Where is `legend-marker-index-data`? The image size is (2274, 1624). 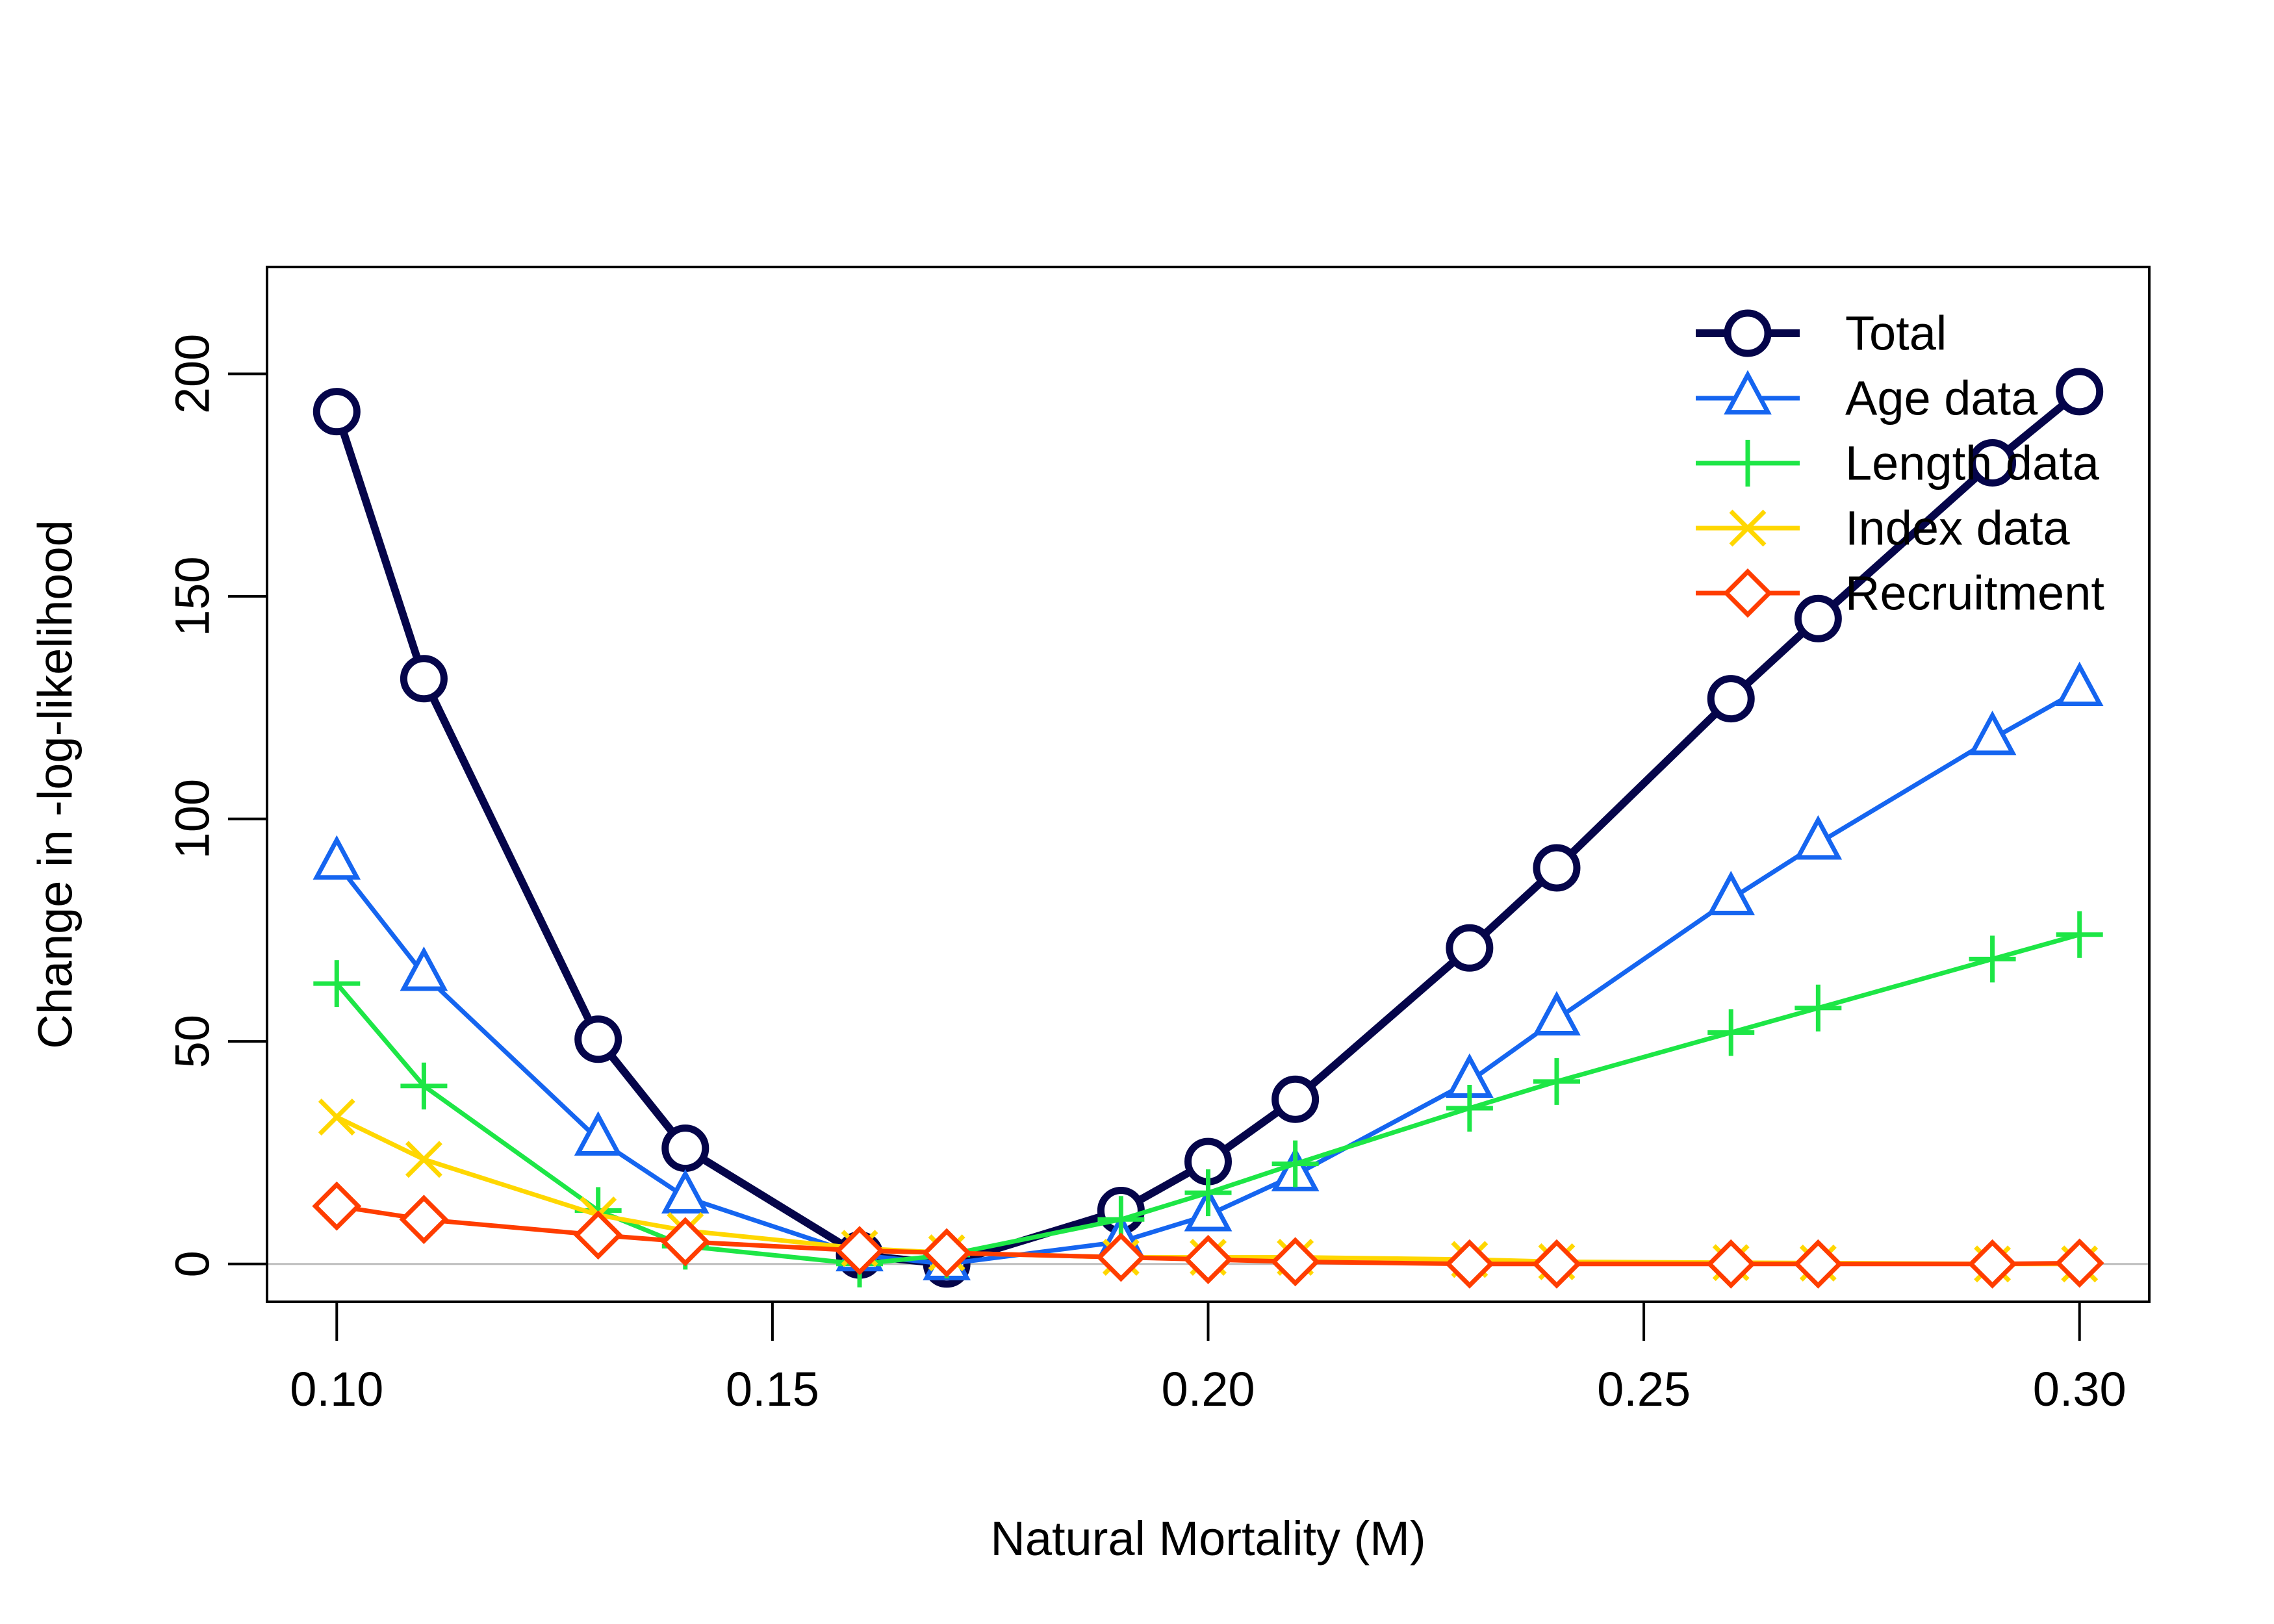 legend-marker-index-data is located at coordinates (1748, 528).